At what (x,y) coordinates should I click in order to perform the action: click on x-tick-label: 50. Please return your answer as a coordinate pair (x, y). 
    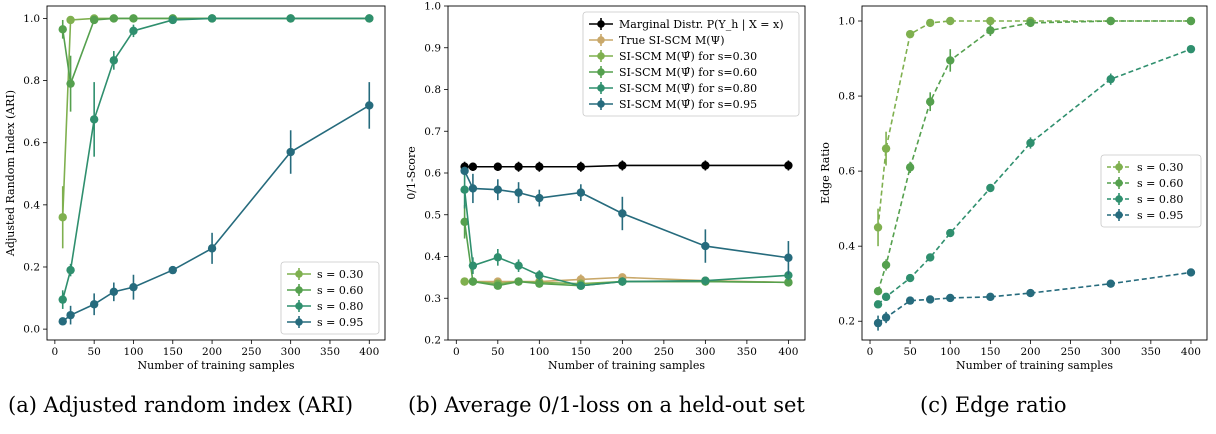
    Looking at the image, I should click on (909, 352).